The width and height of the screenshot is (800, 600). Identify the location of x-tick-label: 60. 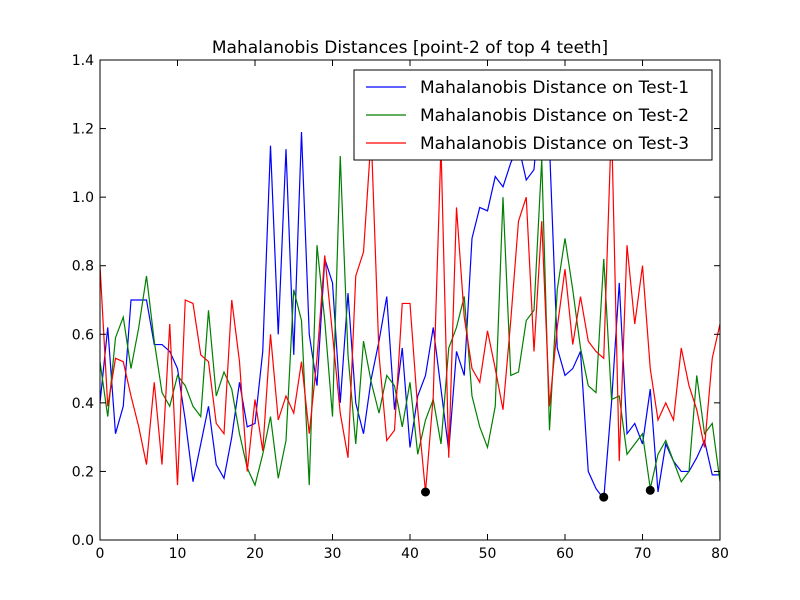
(565, 554).